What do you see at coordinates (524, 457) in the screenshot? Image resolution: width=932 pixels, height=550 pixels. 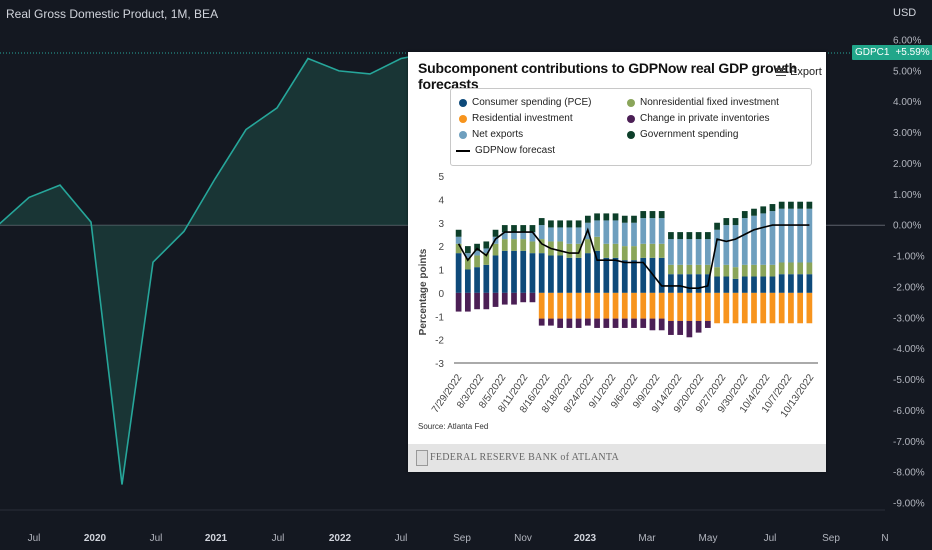 I see `footer-text: FEDERAL RESERVE BANK of ATLANTA` at bounding box center [524, 457].